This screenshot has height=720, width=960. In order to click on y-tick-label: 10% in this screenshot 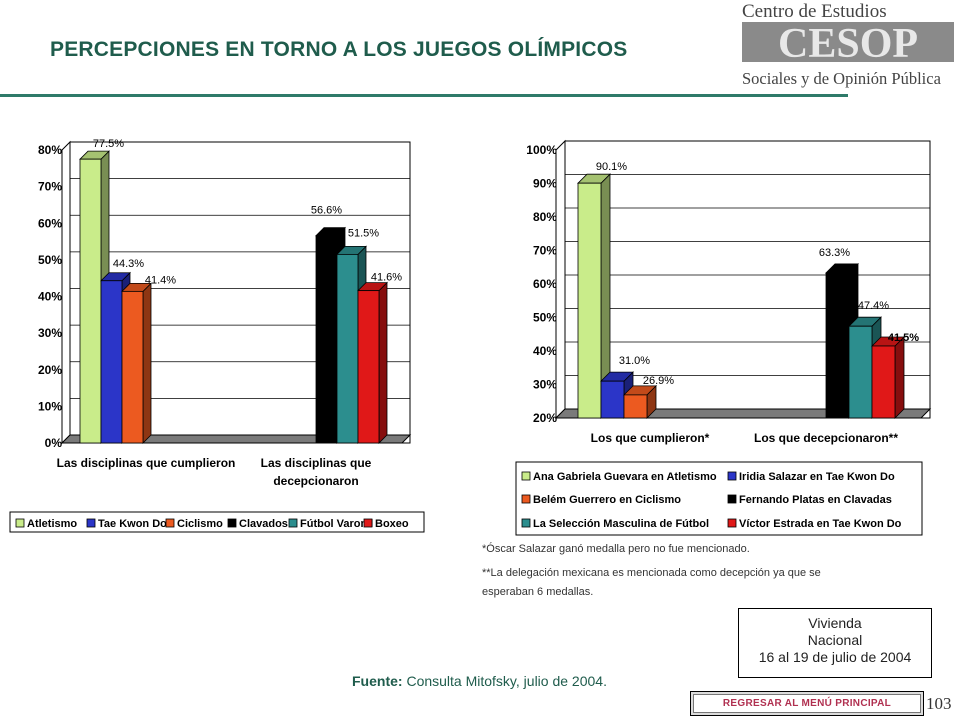, I will do `click(50, 406)`.